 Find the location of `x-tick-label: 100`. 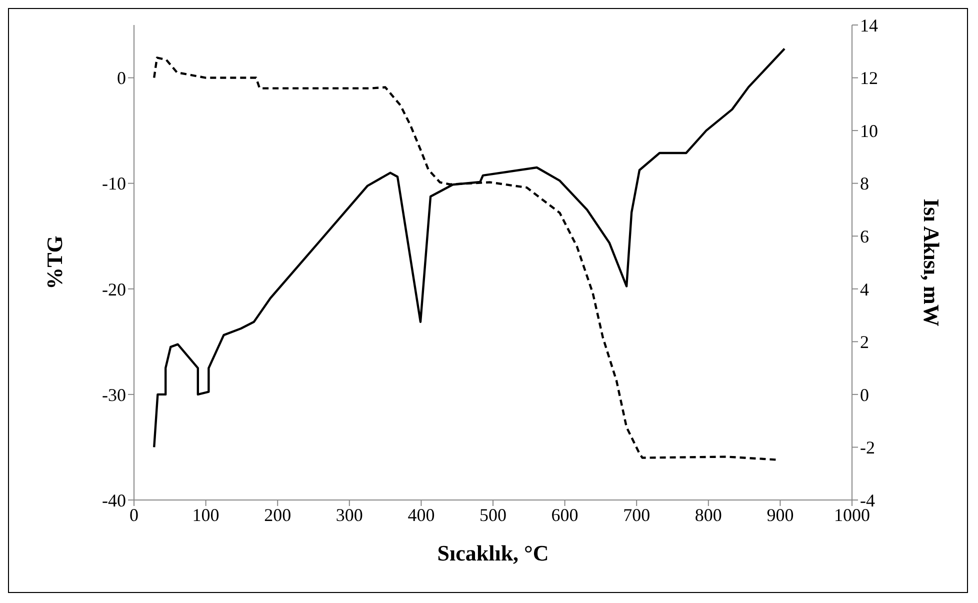

x-tick-label: 100 is located at coordinates (206, 514).